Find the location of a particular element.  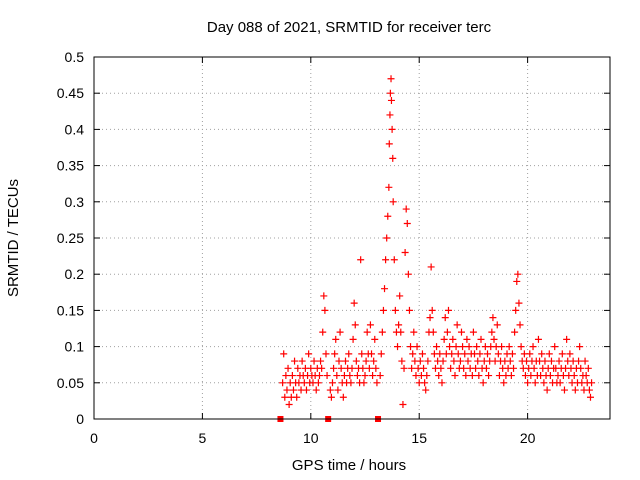

y-tick-label: 0.15 is located at coordinates (70, 310).